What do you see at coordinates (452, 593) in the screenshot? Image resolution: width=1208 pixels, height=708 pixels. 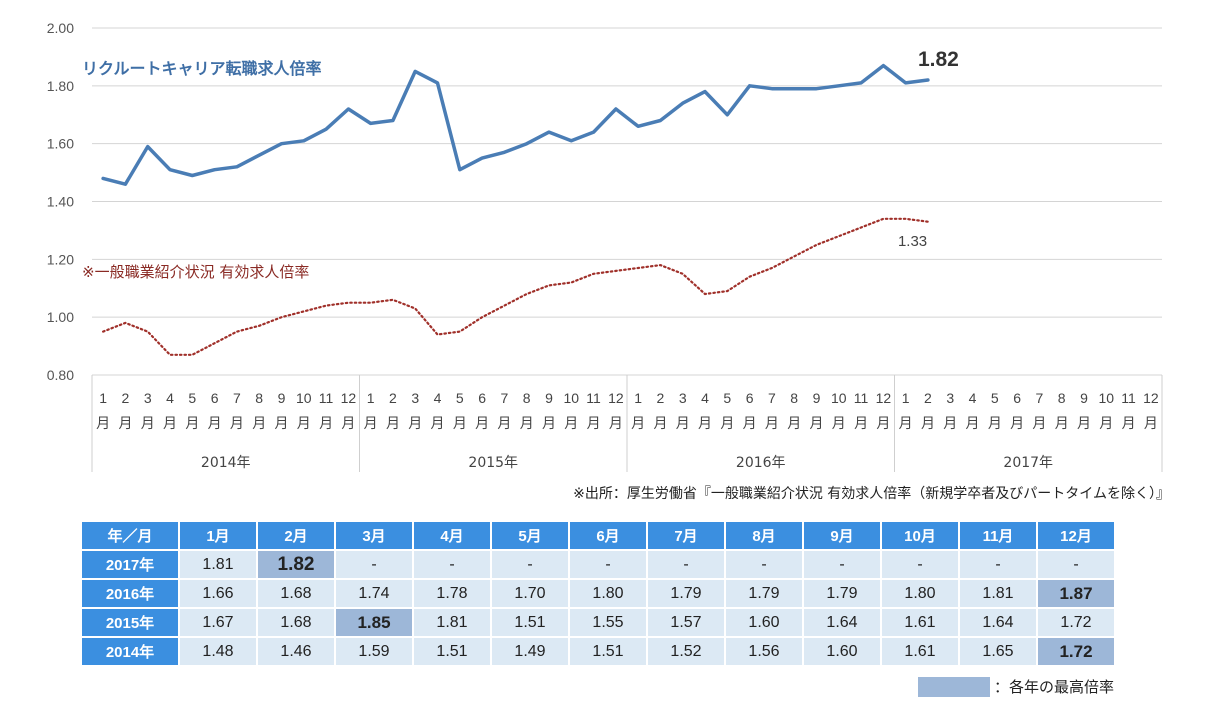 I see `table-cell: 1.78` at bounding box center [452, 593].